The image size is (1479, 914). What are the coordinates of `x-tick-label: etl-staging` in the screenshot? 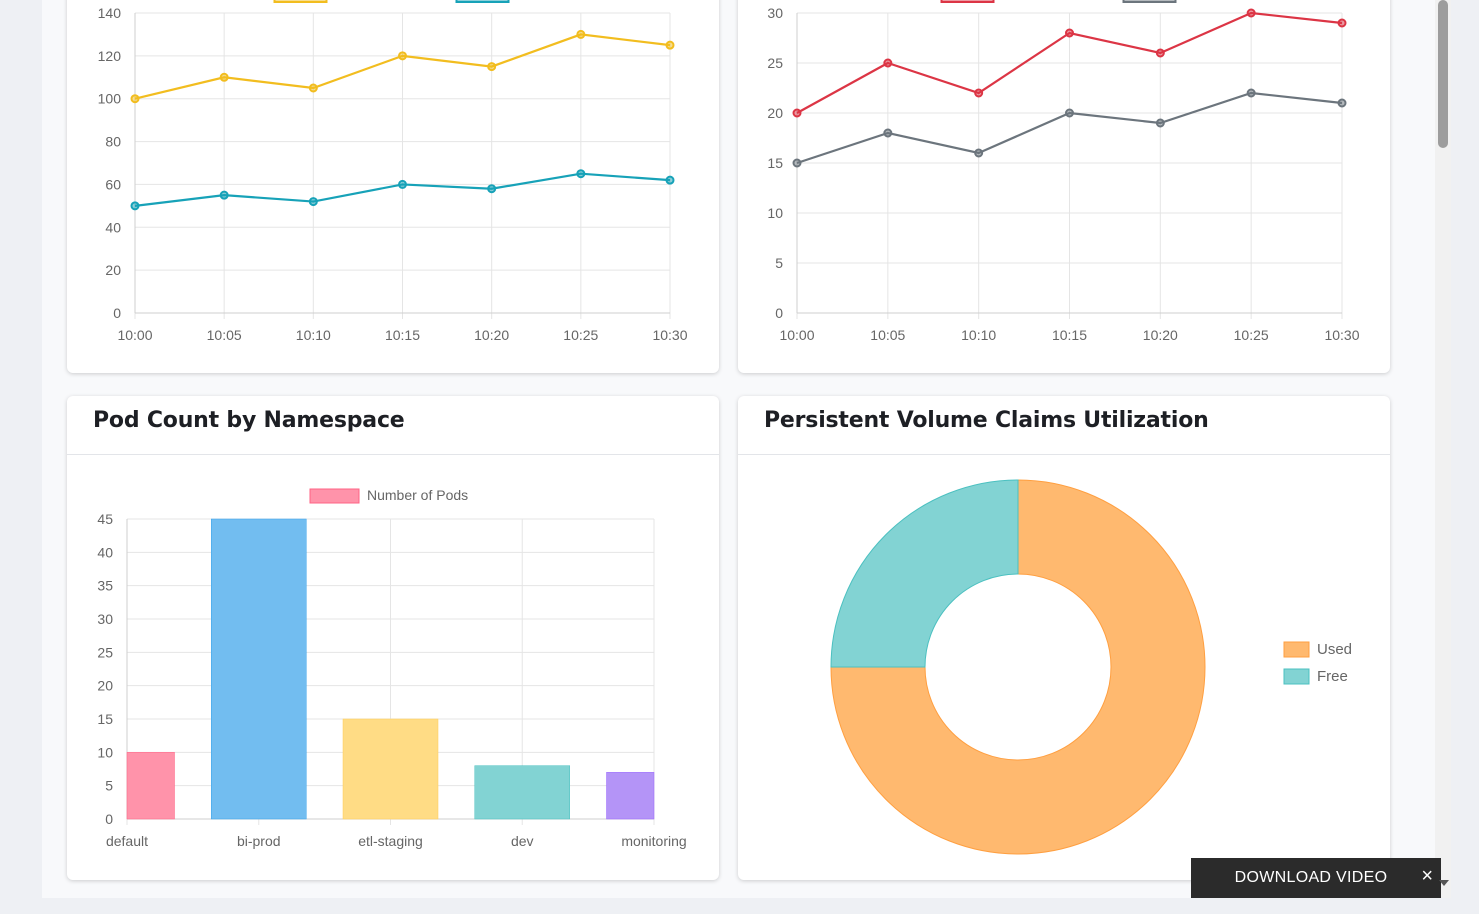 It's located at (390, 841).